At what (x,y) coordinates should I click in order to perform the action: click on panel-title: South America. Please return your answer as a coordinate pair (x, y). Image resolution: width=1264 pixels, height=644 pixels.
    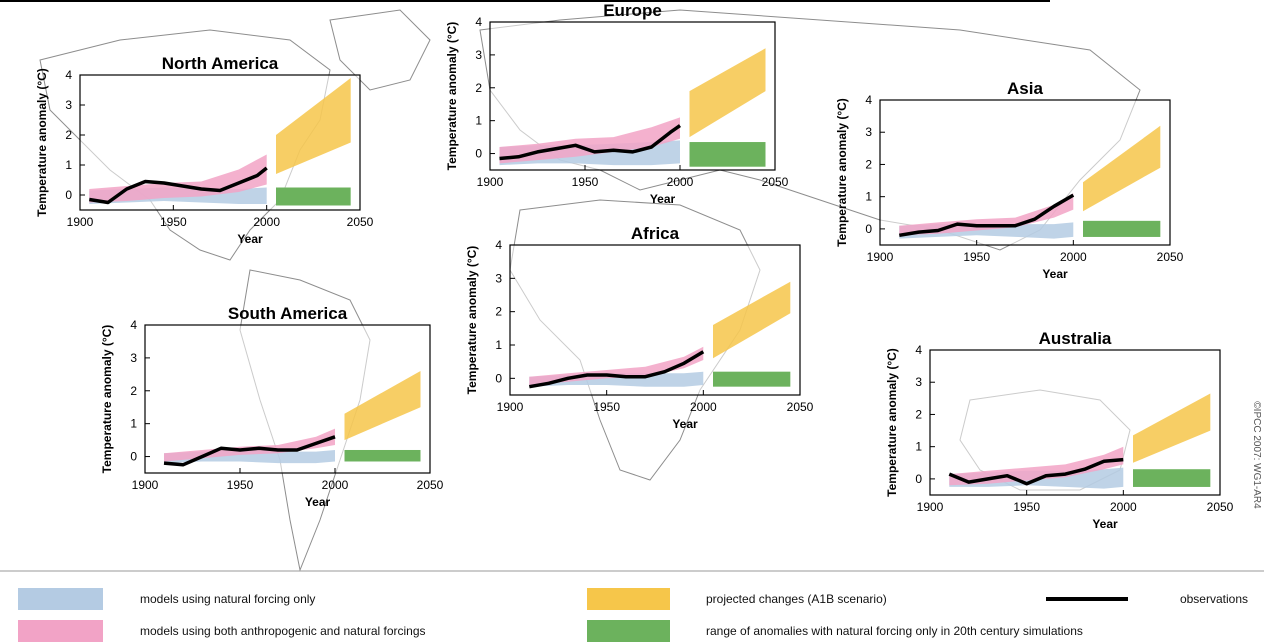
    Looking at the image, I should click on (288, 313).